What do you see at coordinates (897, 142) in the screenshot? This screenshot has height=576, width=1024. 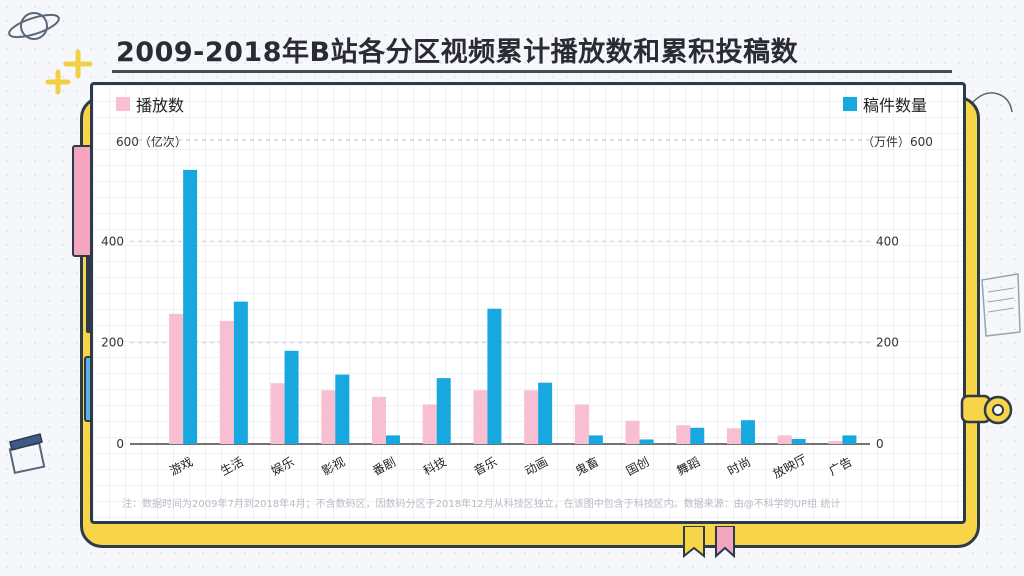 I see `right-axis-unit: （万件）600` at bounding box center [897, 142].